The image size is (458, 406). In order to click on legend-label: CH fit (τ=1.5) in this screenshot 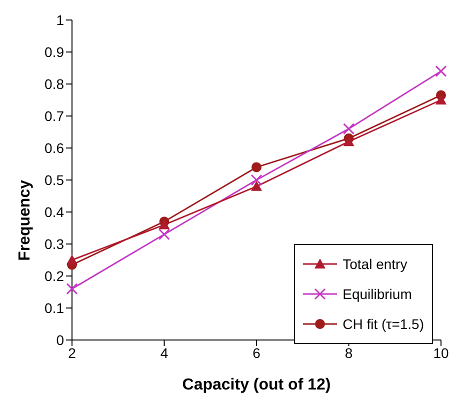, I will do `click(383, 324)`.